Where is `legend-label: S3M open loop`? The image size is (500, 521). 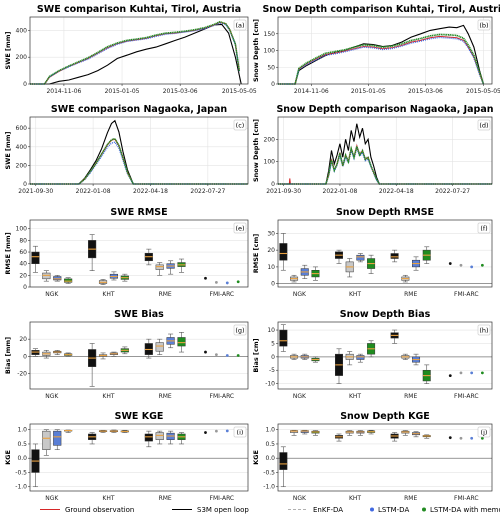
legend-label: S3M open loop is located at coordinates (223, 510).